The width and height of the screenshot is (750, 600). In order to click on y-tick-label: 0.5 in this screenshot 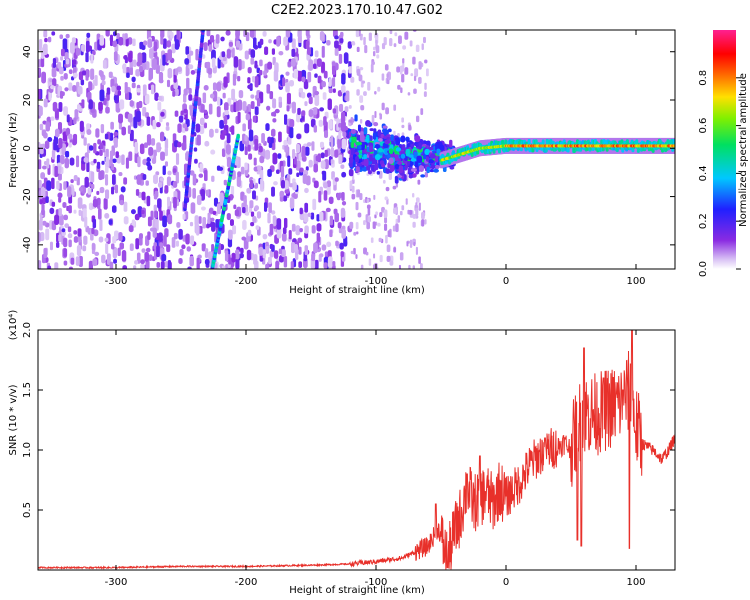, I will do `click(27, 510)`.